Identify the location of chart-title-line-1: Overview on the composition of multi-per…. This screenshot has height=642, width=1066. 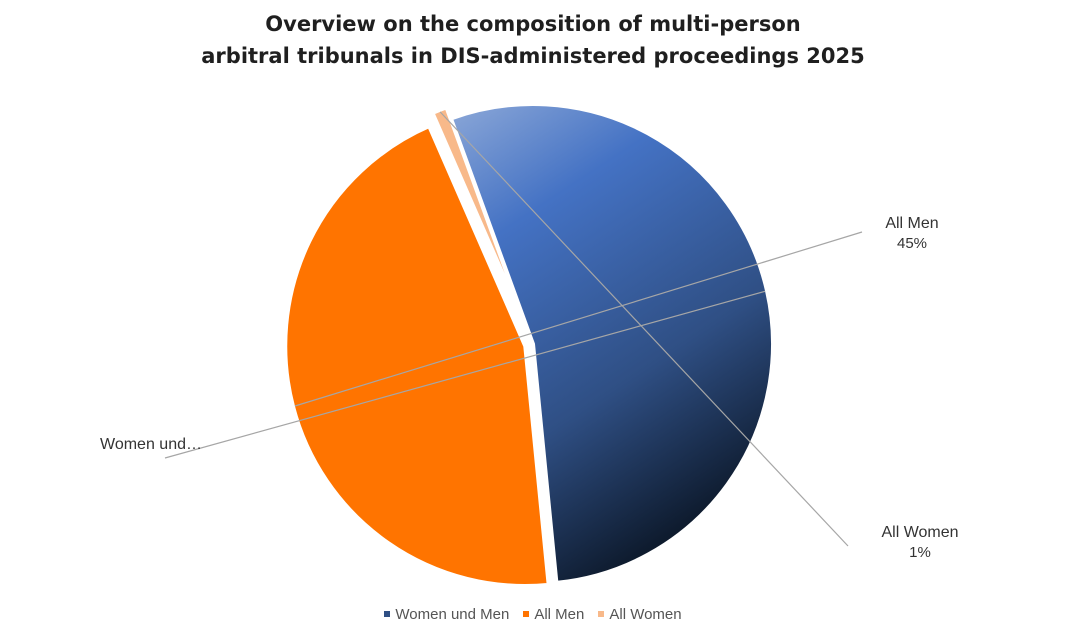
(533, 24).